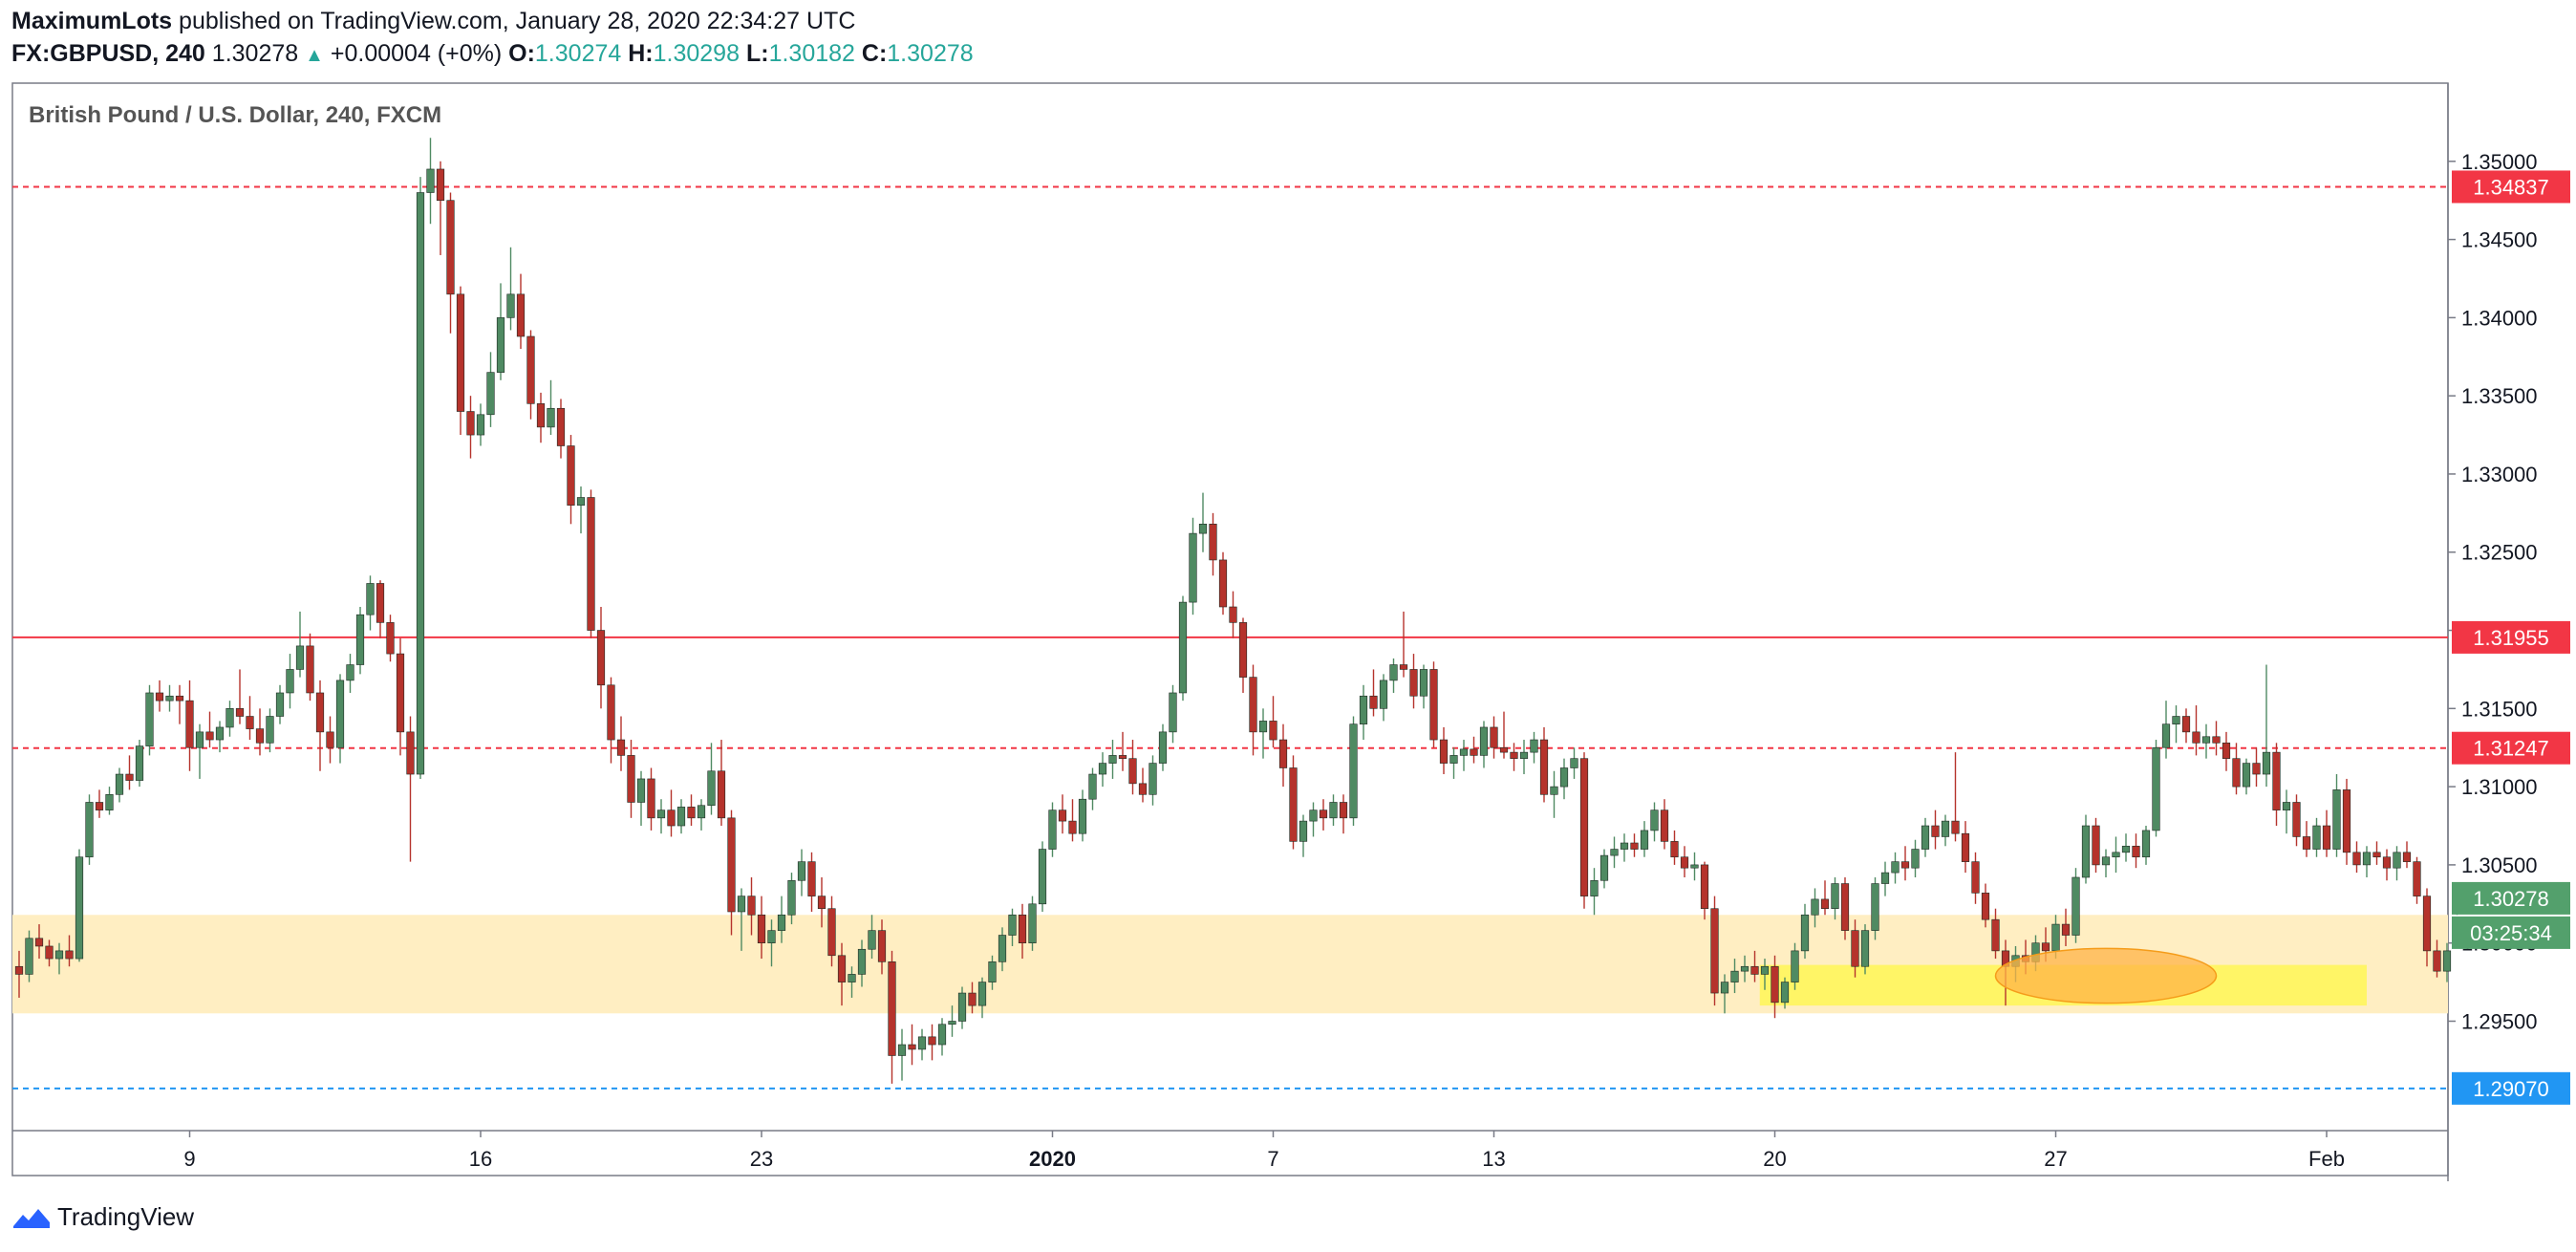 This screenshot has height=1252, width=2576. Describe the element at coordinates (2511, 932) in the screenshot. I see `countdown-tag` at that location.